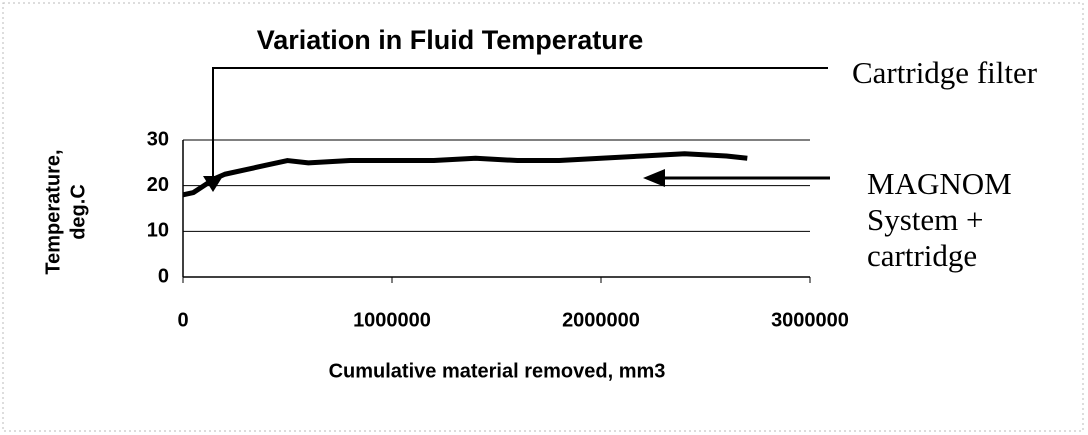 Image resolution: width=1088 pixels, height=435 pixels. Describe the element at coordinates (450, 40) in the screenshot. I see `chart-title: Variation in Fluid Temperature` at that location.